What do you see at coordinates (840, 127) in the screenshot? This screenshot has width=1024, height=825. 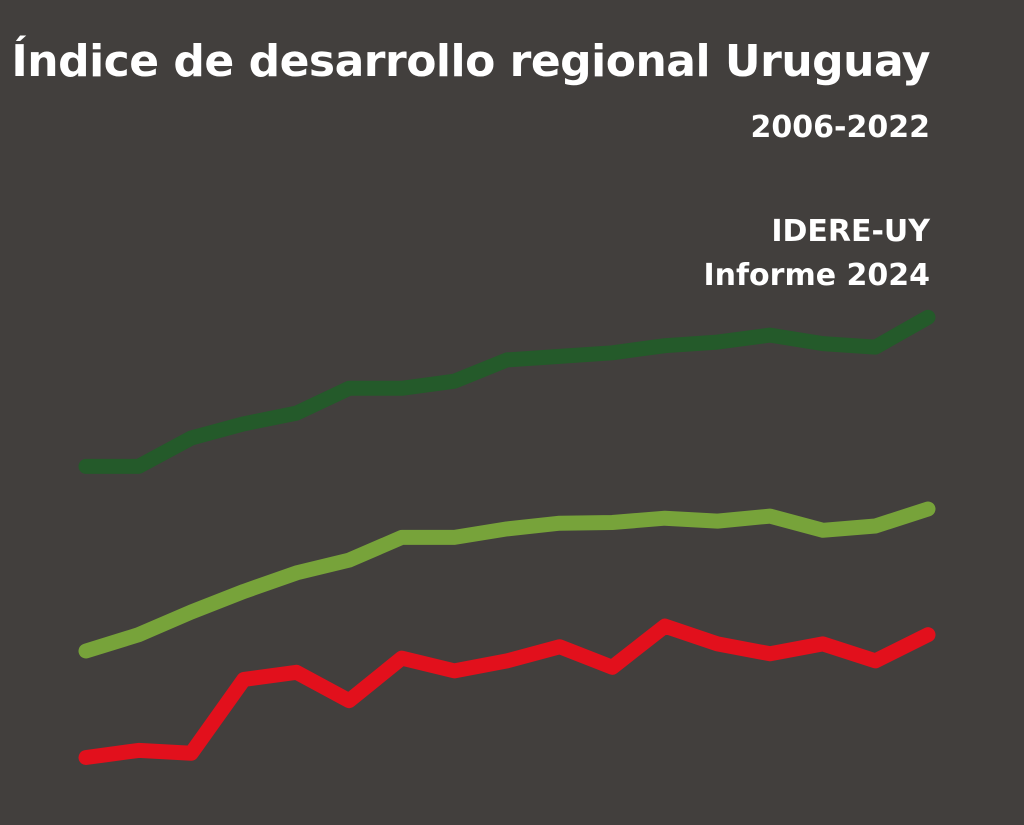 I see `cover-subtitle: 2006-2022` at bounding box center [840, 127].